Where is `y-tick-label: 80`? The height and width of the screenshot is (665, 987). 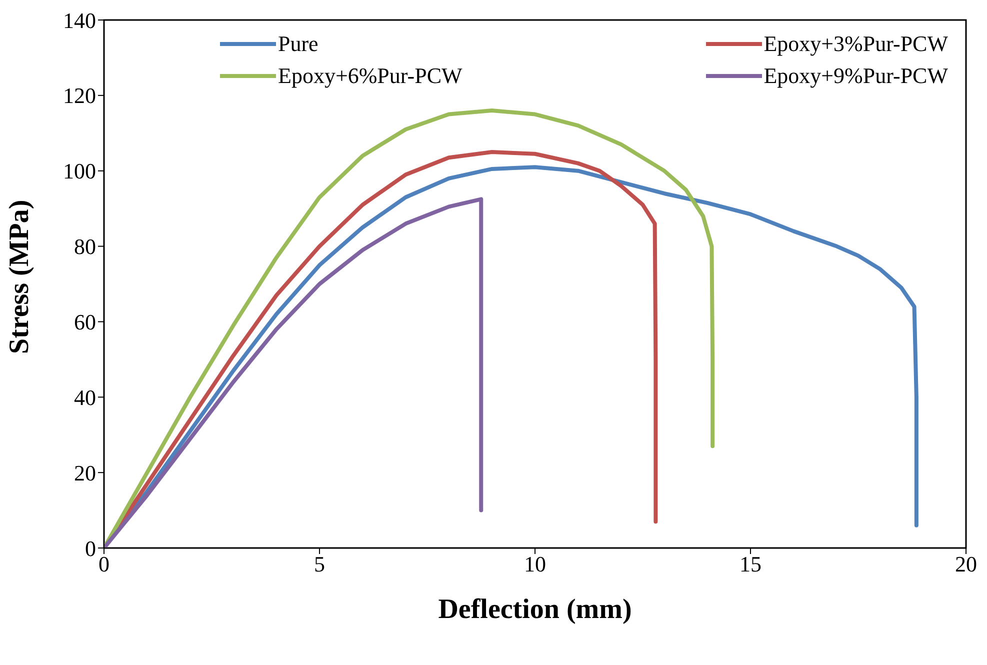 y-tick-label: 80 is located at coordinates (85, 247).